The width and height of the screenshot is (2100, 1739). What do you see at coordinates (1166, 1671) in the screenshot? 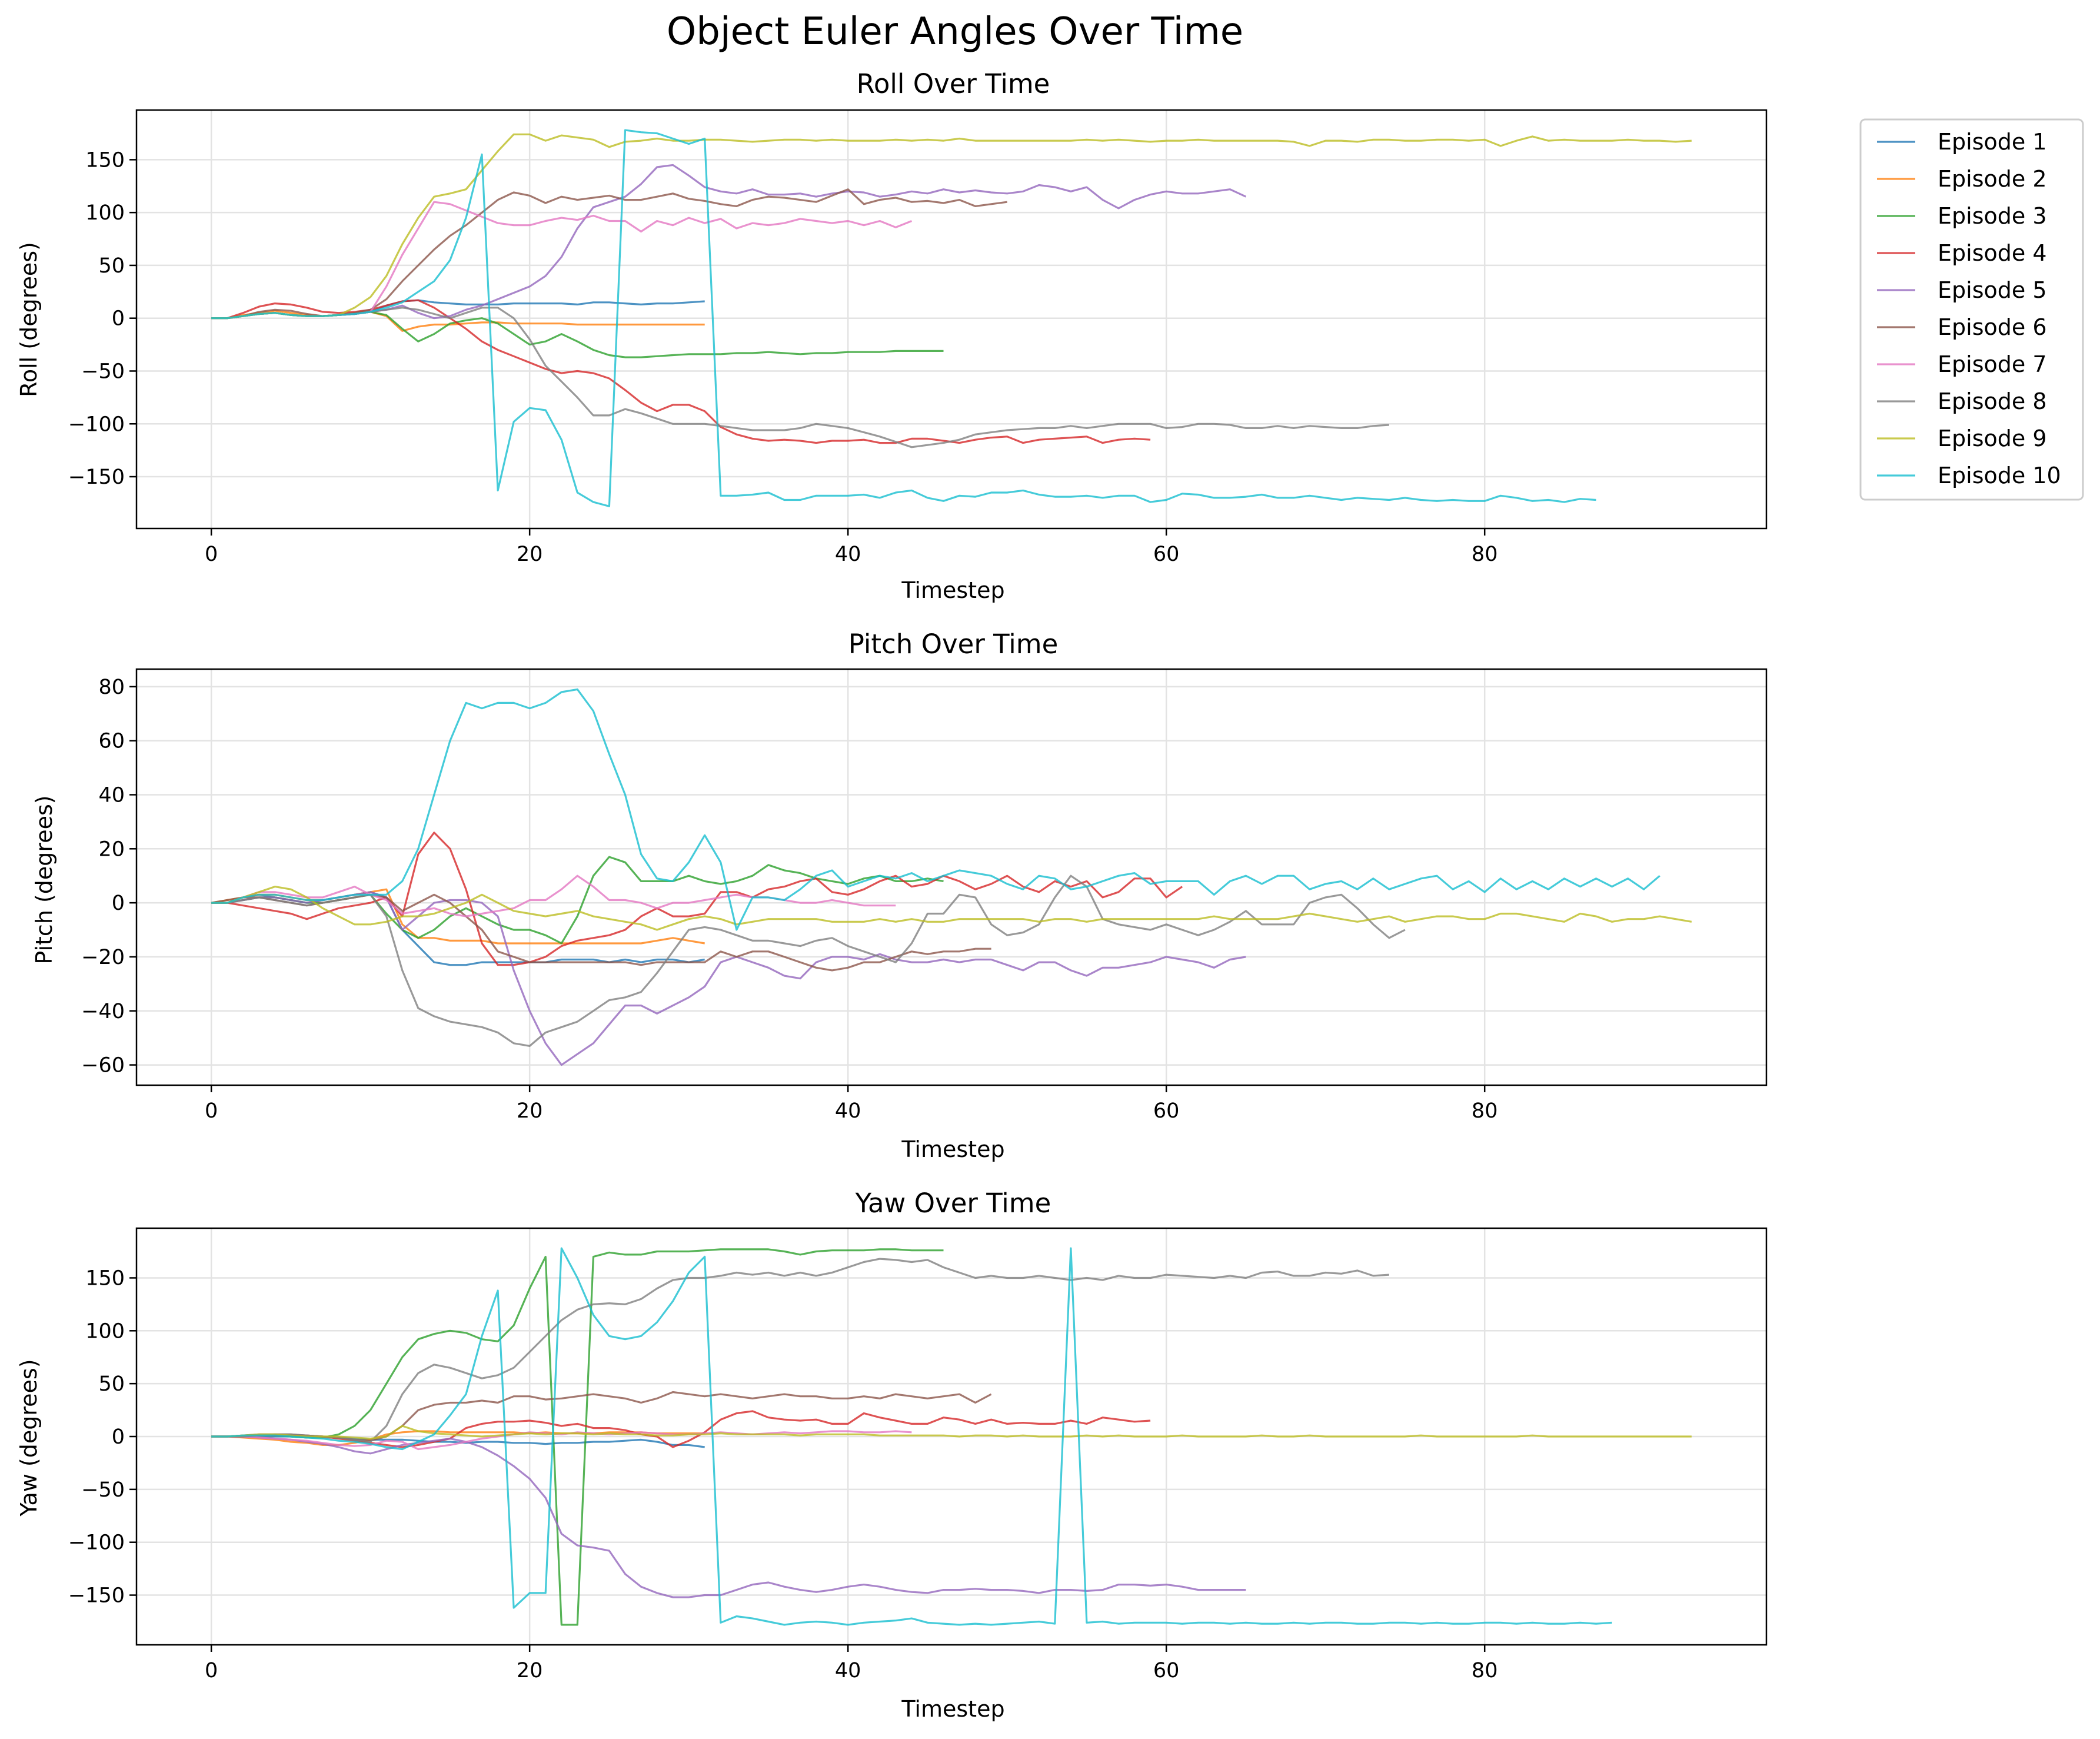
I see `yaw-x-tick-label: 60` at bounding box center [1166, 1671].